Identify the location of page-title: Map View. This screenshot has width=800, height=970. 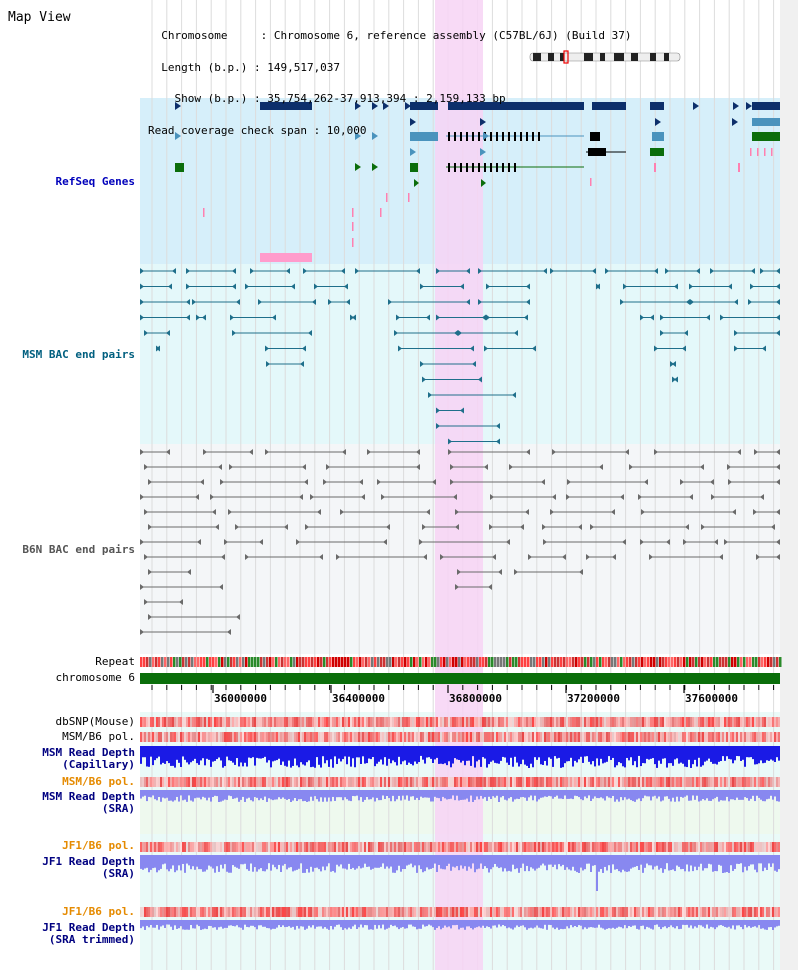
(39, 17).